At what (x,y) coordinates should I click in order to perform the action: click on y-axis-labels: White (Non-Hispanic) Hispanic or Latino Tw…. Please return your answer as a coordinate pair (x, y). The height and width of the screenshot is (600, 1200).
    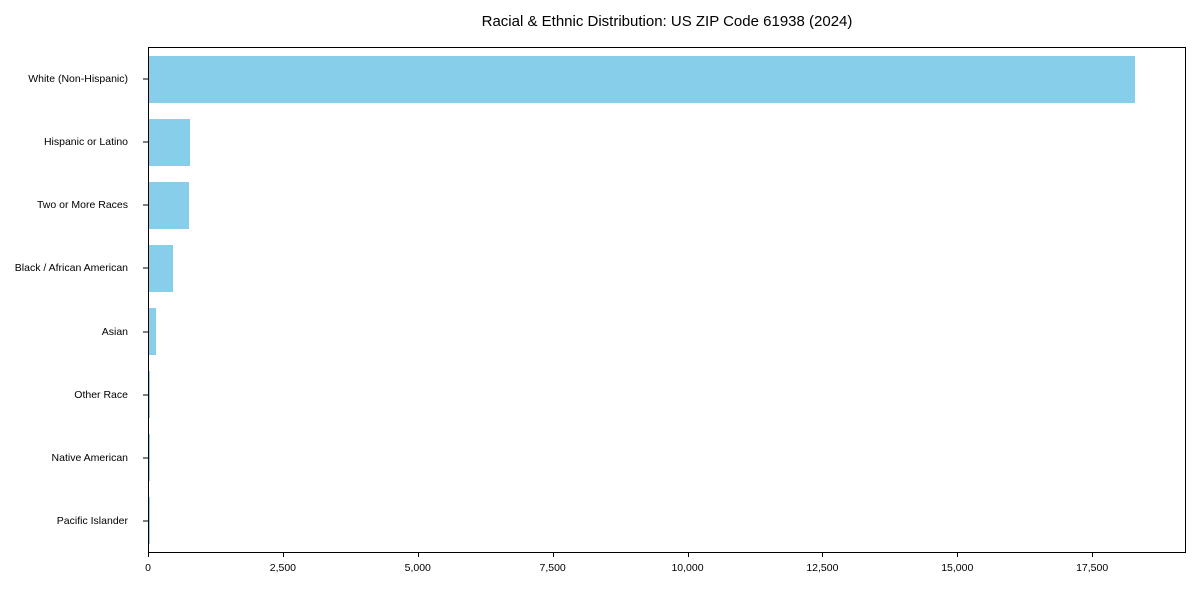
    Looking at the image, I should click on (69, 300).